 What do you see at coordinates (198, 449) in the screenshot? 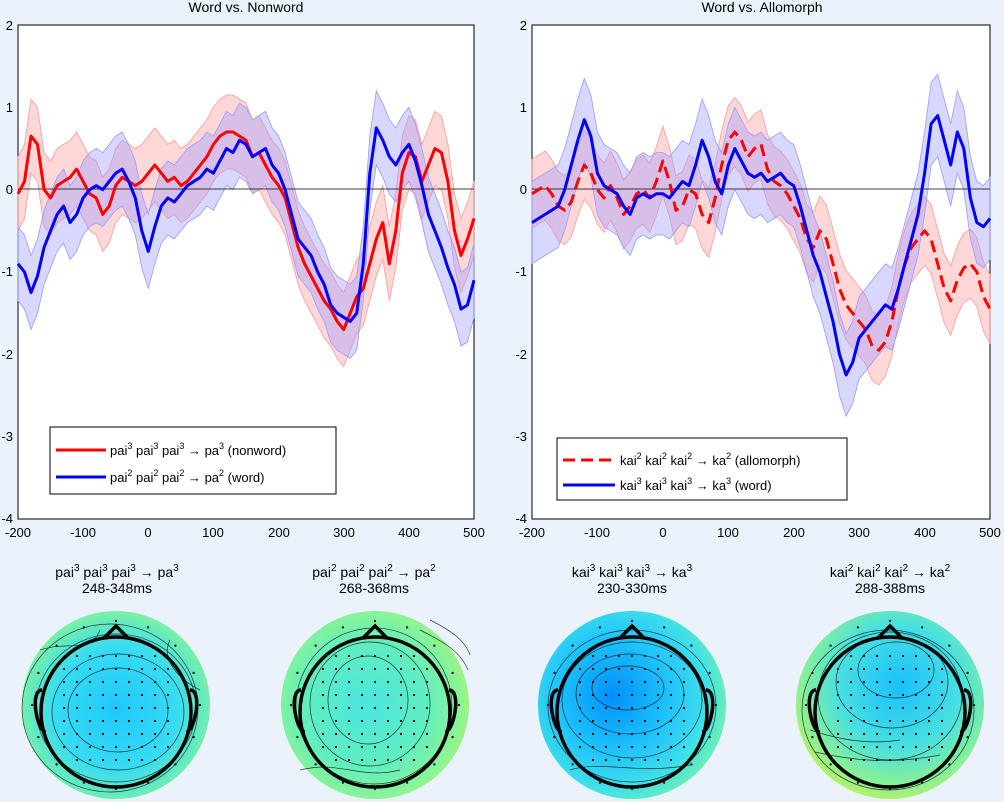
I see `left-legend-label-nonword: pai3 pai3 pai3 → pa3 (nonword)` at bounding box center [198, 449].